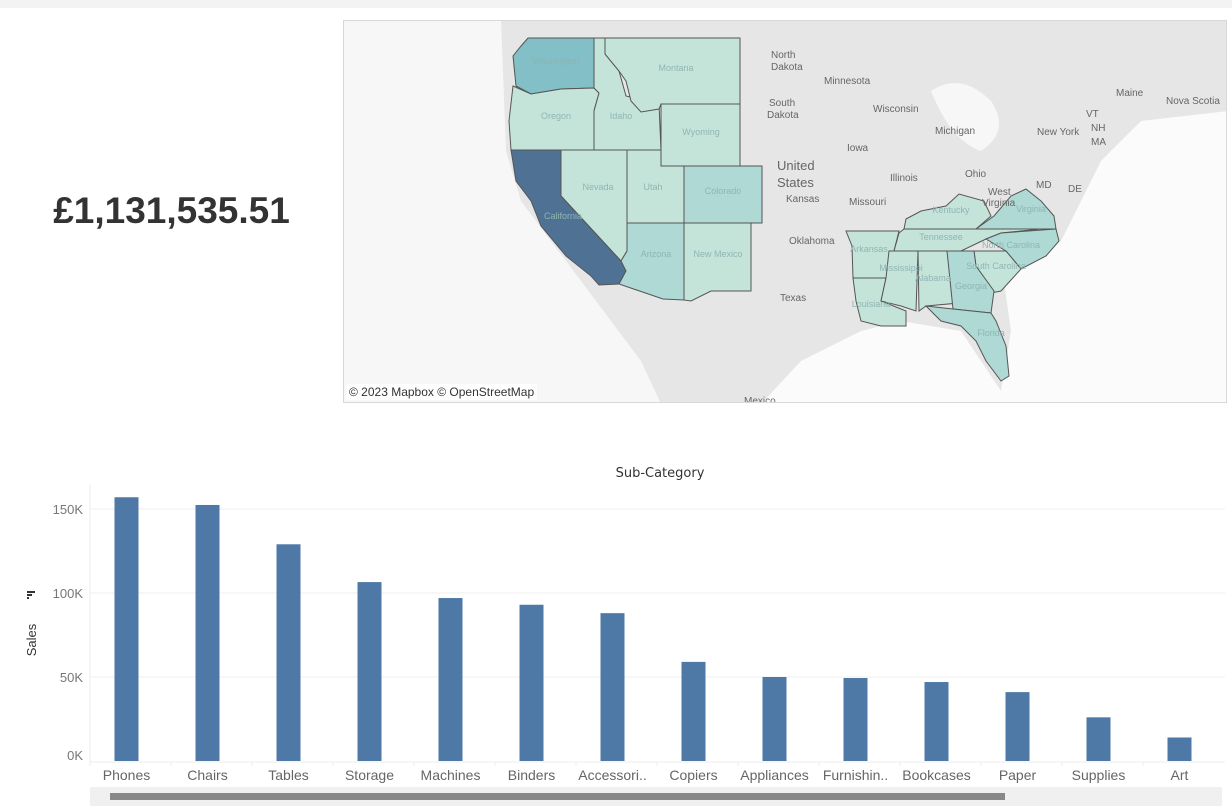 The width and height of the screenshot is (1232, 806). I want to click on base-map-label: States, so click(795, 182).